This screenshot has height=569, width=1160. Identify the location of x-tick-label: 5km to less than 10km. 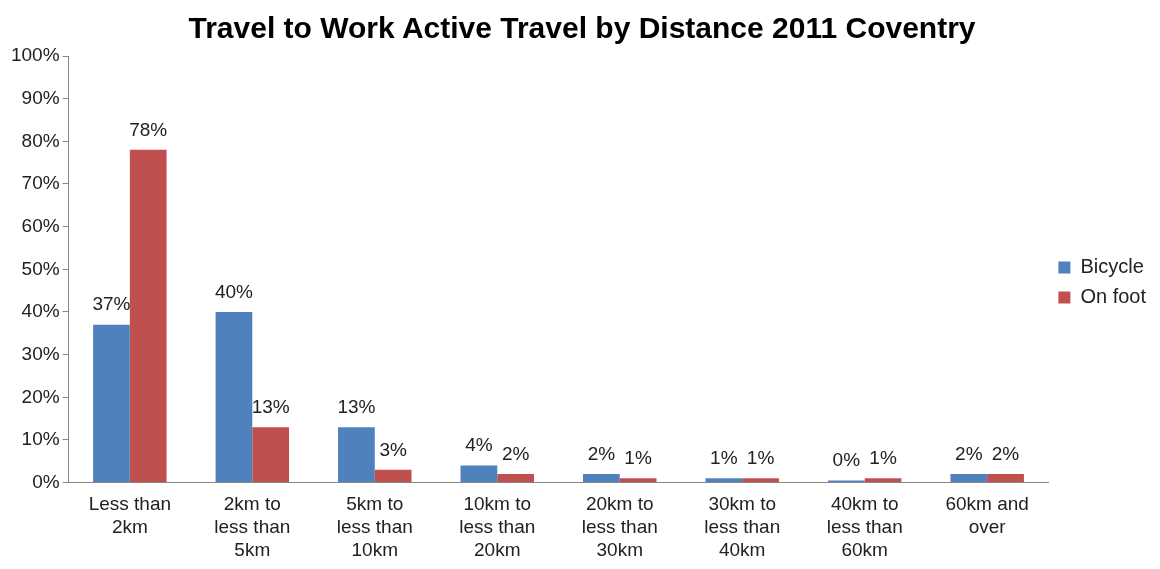
(374, 526).